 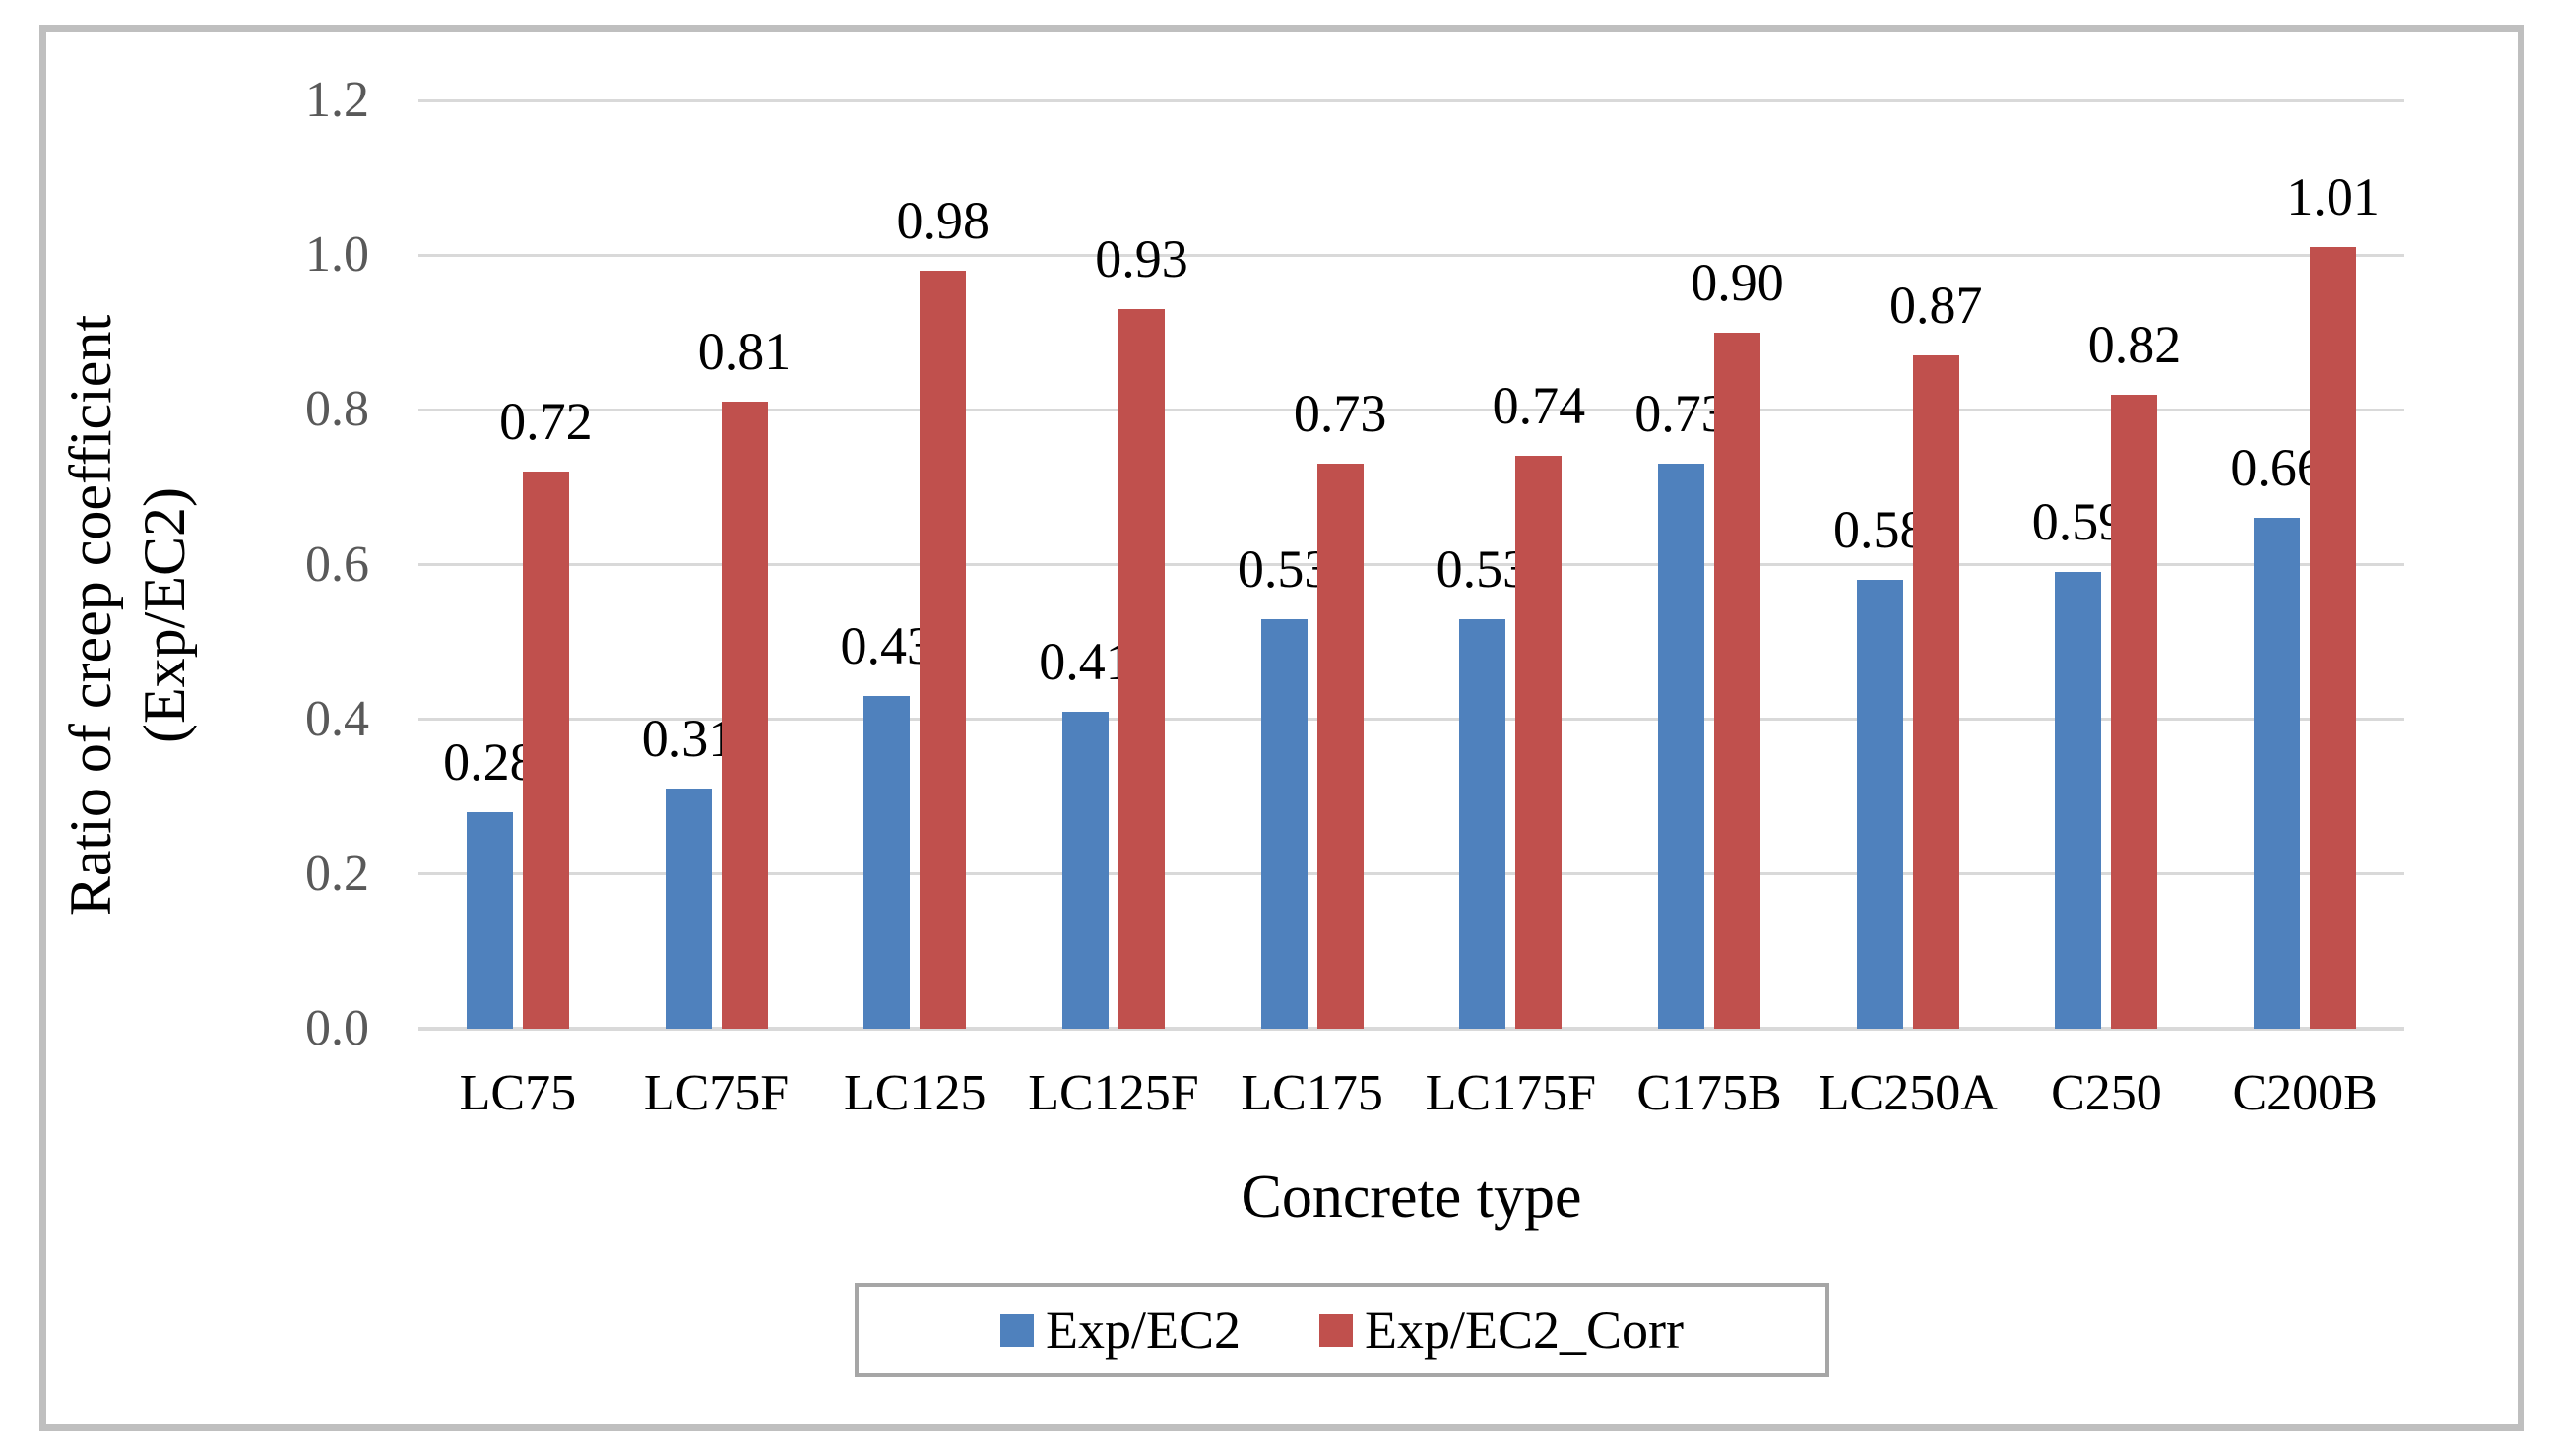 What do you see at coordinates (915, 1093) in the screenshot?
I see `x-tick-label: LC125` at bounding box center [915, 1093].